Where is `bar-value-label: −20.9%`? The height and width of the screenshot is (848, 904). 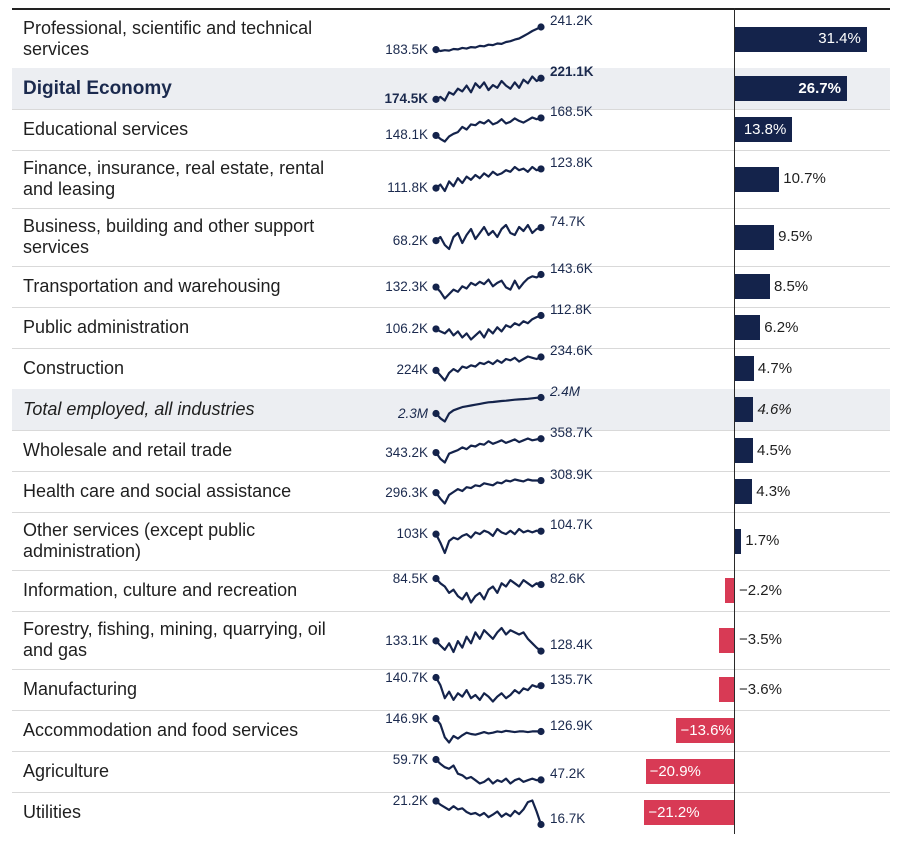 bar-value-label: −20.9% is located at coordinates (675, 771).